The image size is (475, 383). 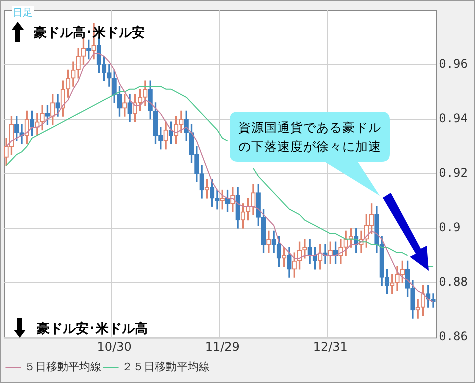 I want to click on legend-label: ５日移動平均線, so click(x=63, y=367).